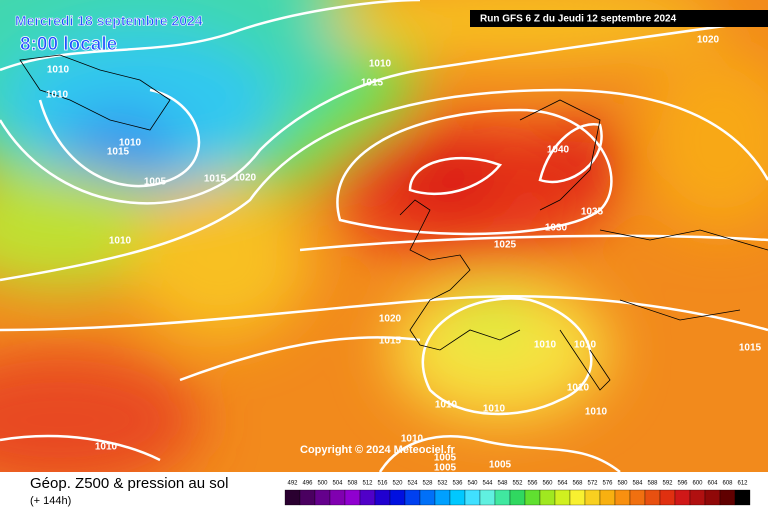  Describe the element at coordinates (322, 484) in the screenshot. I see `scale-label: 500` at that location.